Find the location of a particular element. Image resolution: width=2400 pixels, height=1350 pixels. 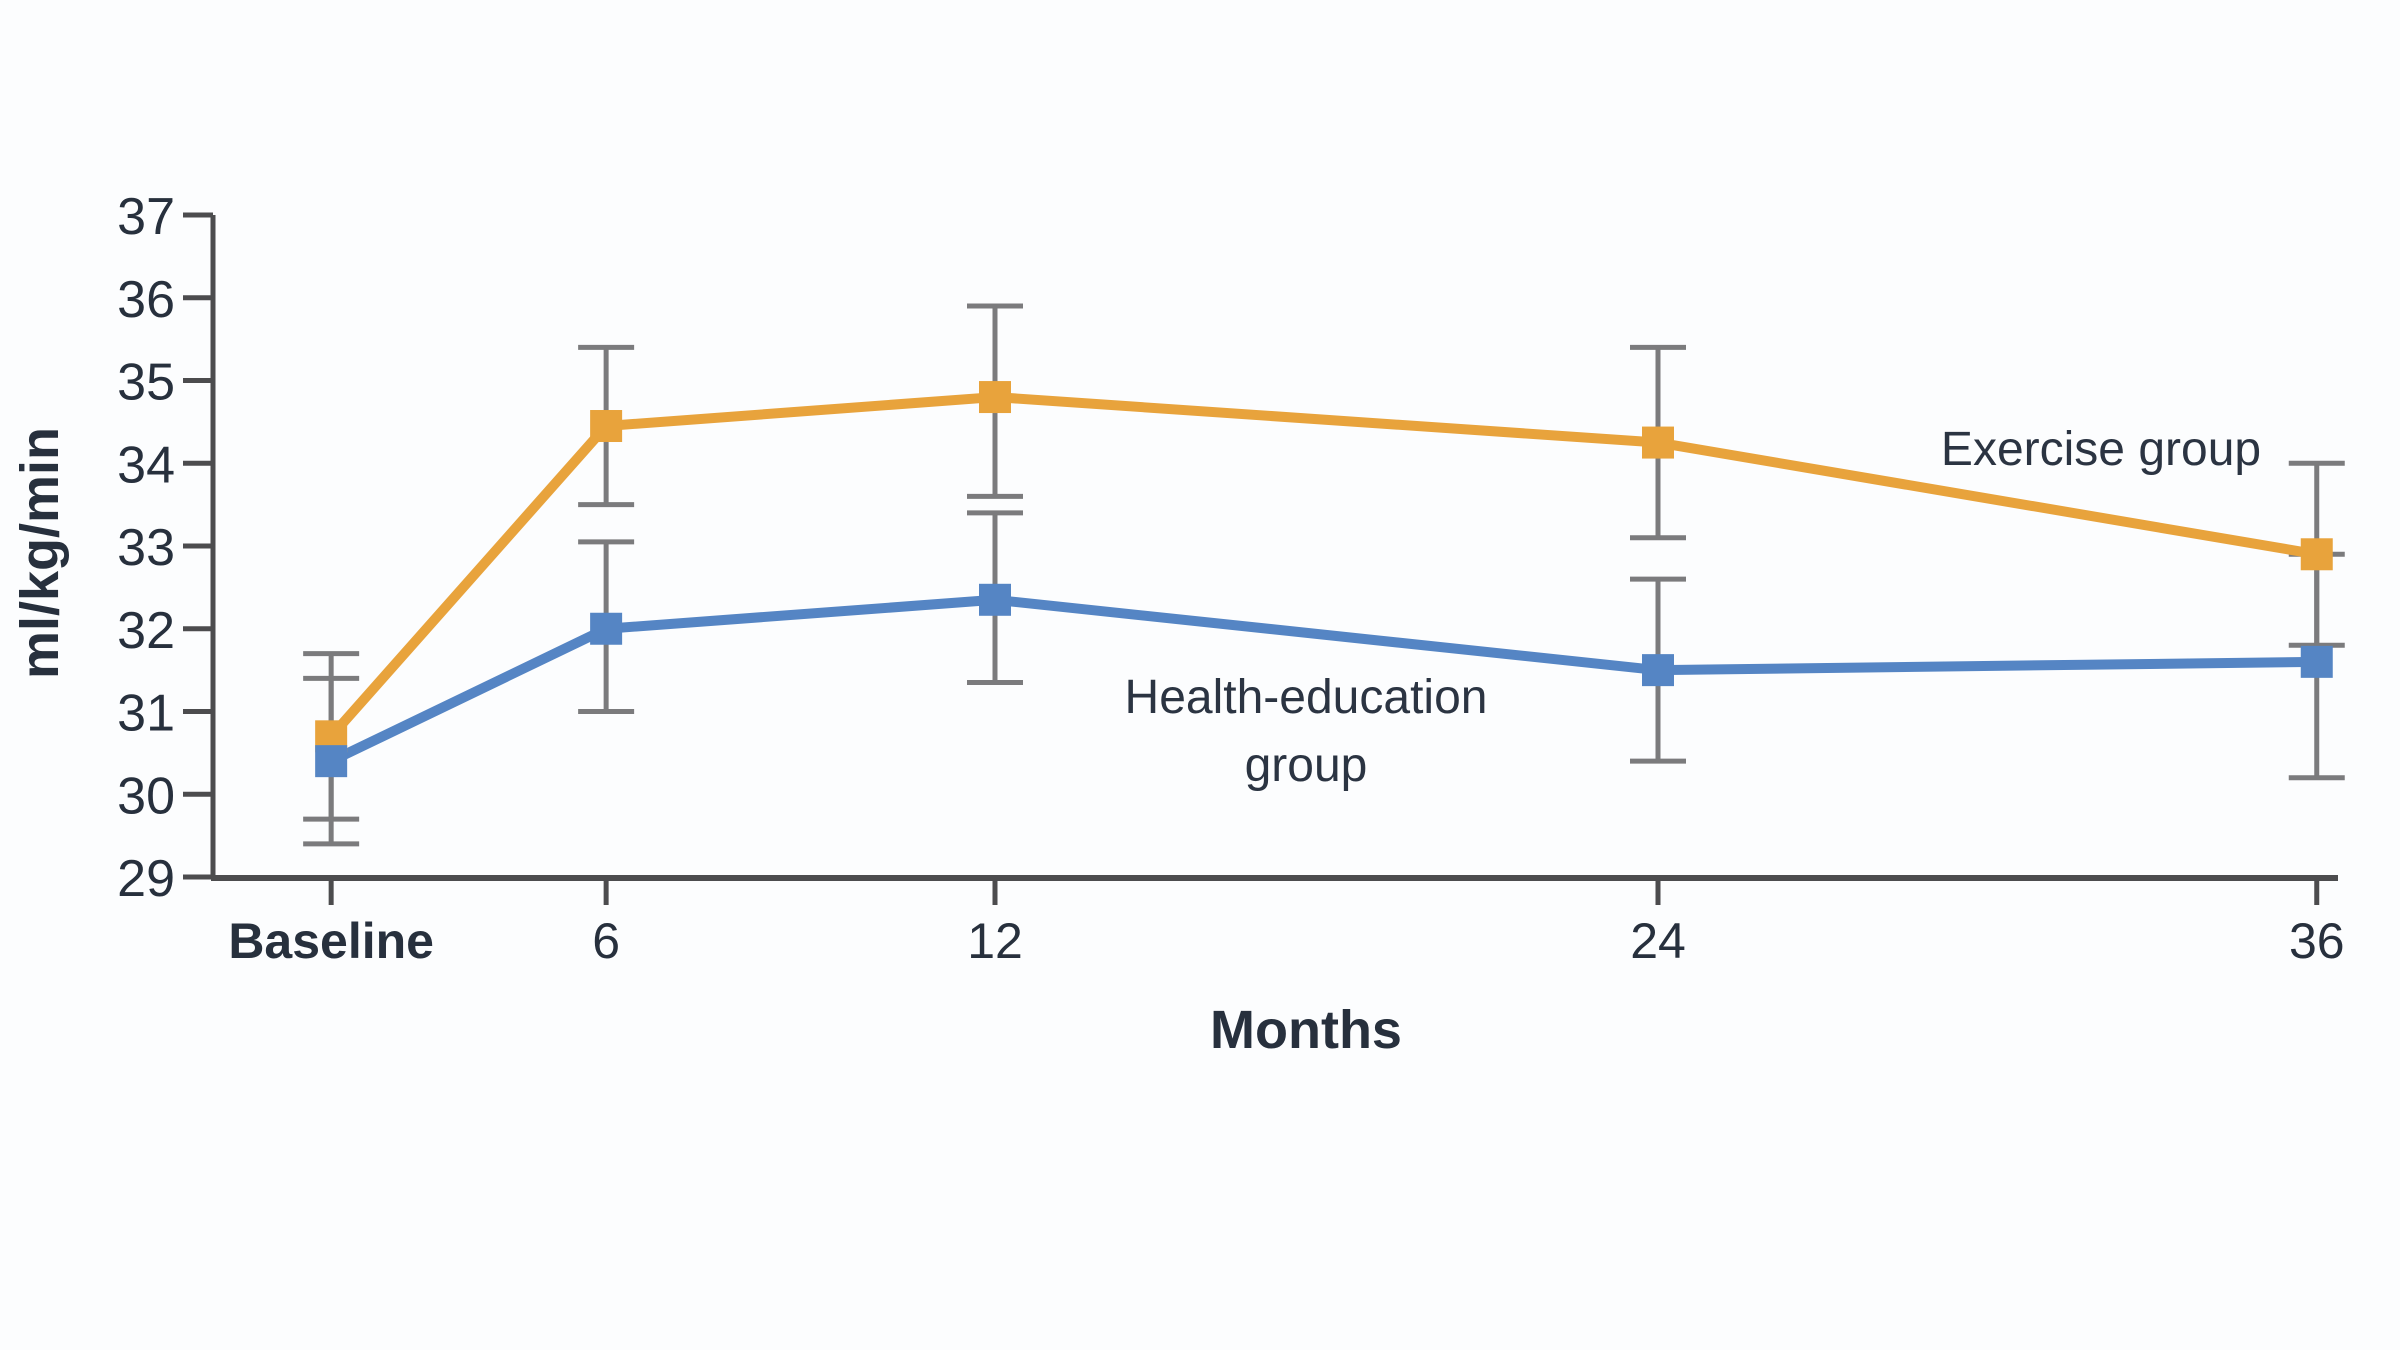

y-tick-label: 37 is located at coordinates (146, 217).